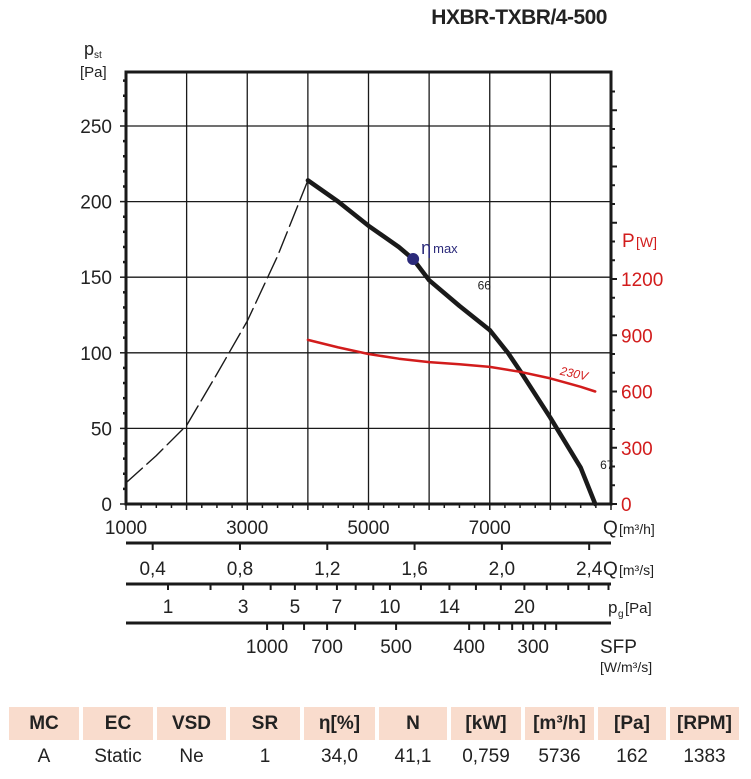 The height and width of the screenshot is (779, 751). What do you see at coordinates (118, 723) in the screenshot?
I see `header-ec: EC` at bounding box center [118, 723].